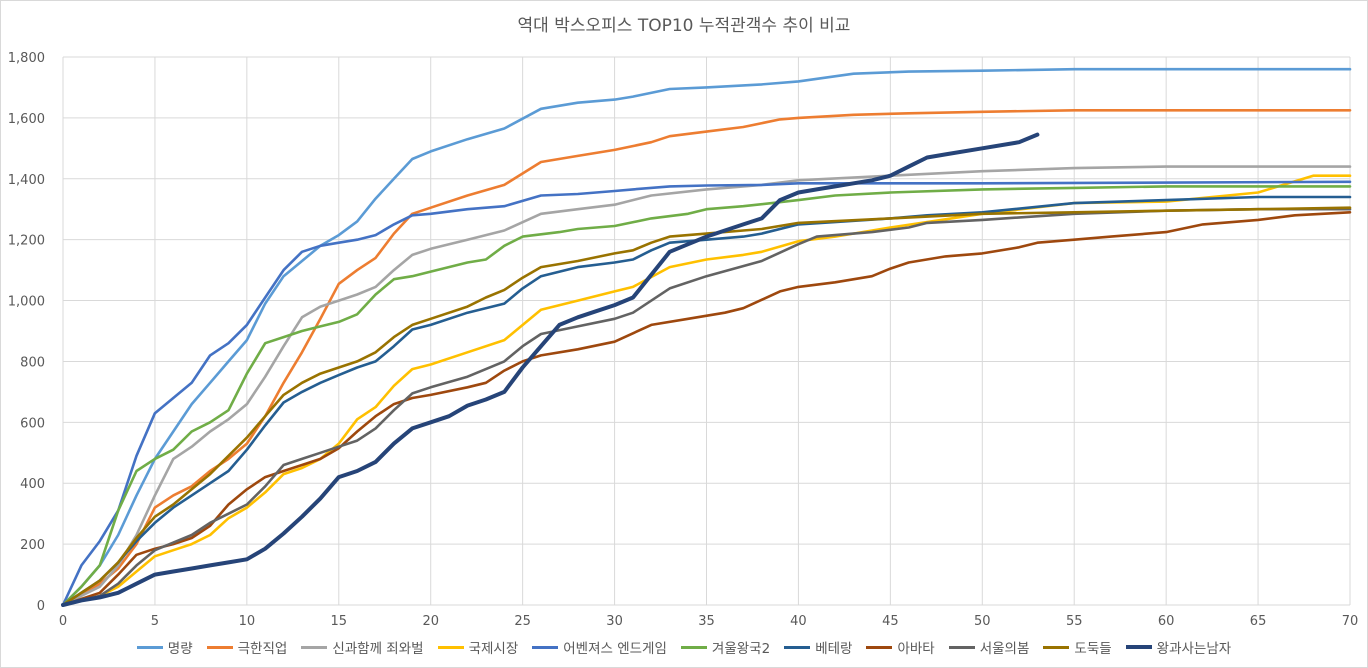 This screenshot has height=668, width=1368. I want to click on legend-label: 베테랑, so click(834, 649).